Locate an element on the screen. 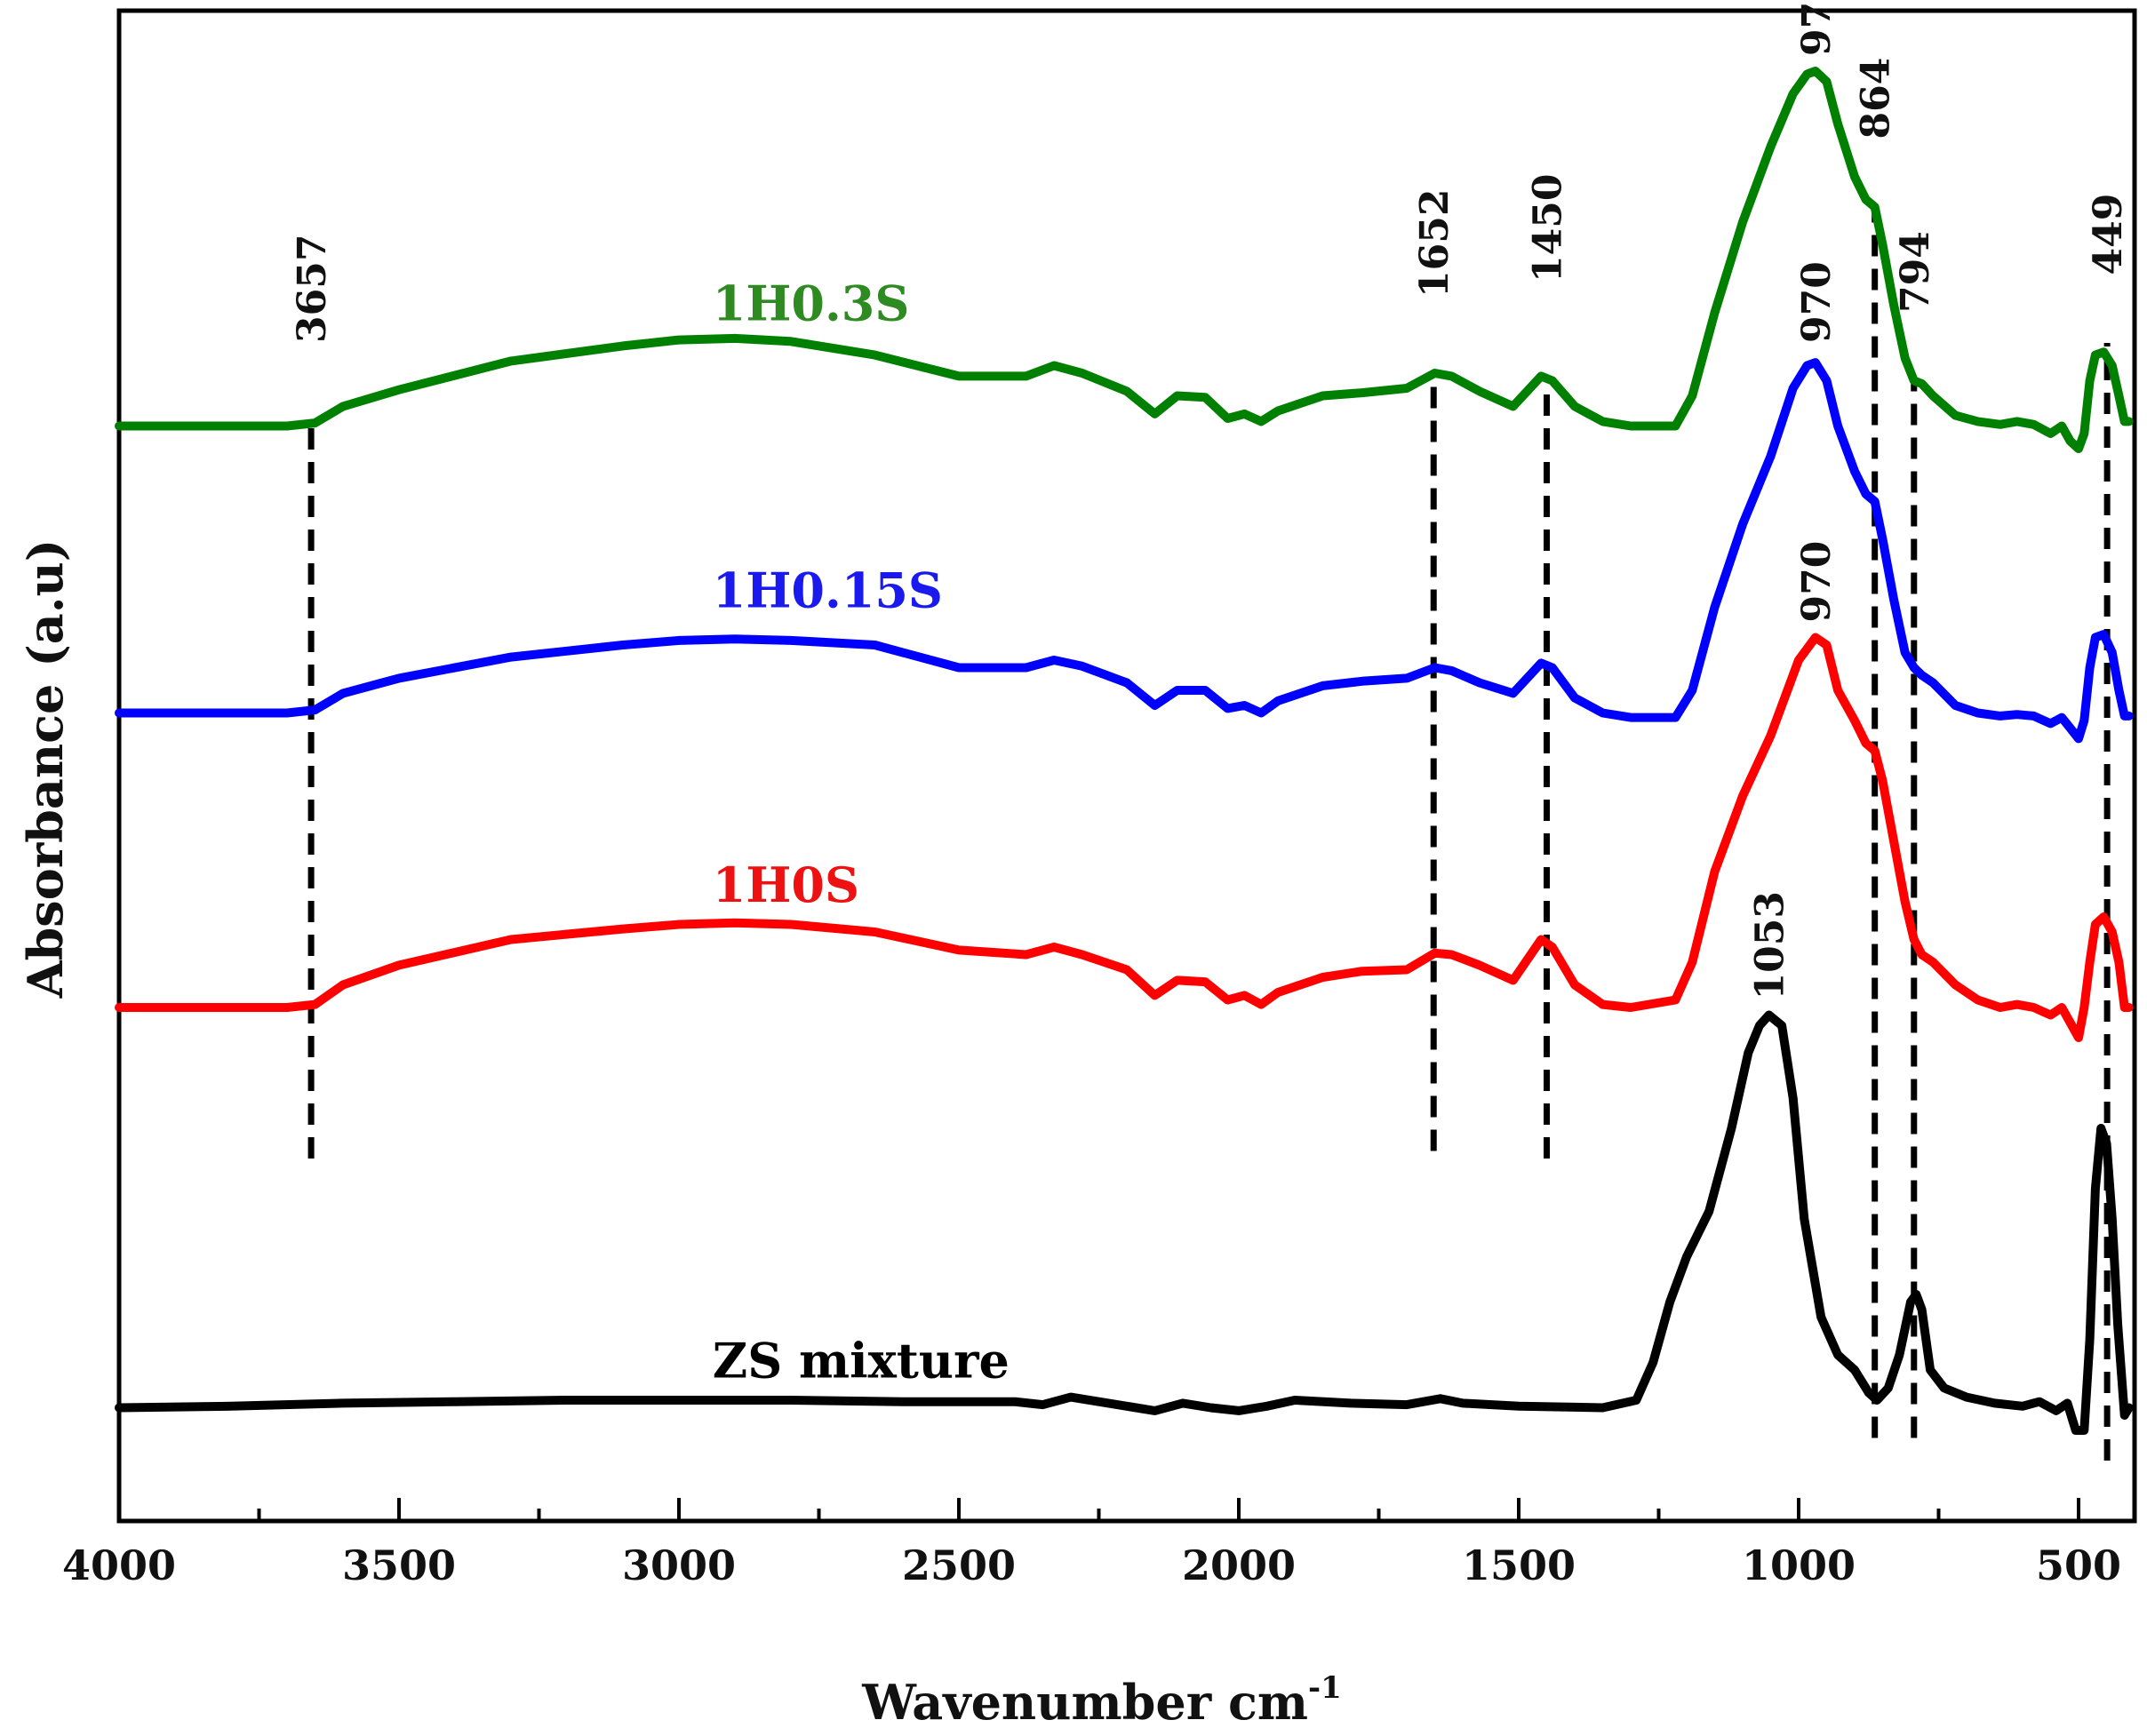 The width and height of the screenshot is (2147, 1736). x-tick-label-2000: 2000 is located at coordinates (1239, 1565).